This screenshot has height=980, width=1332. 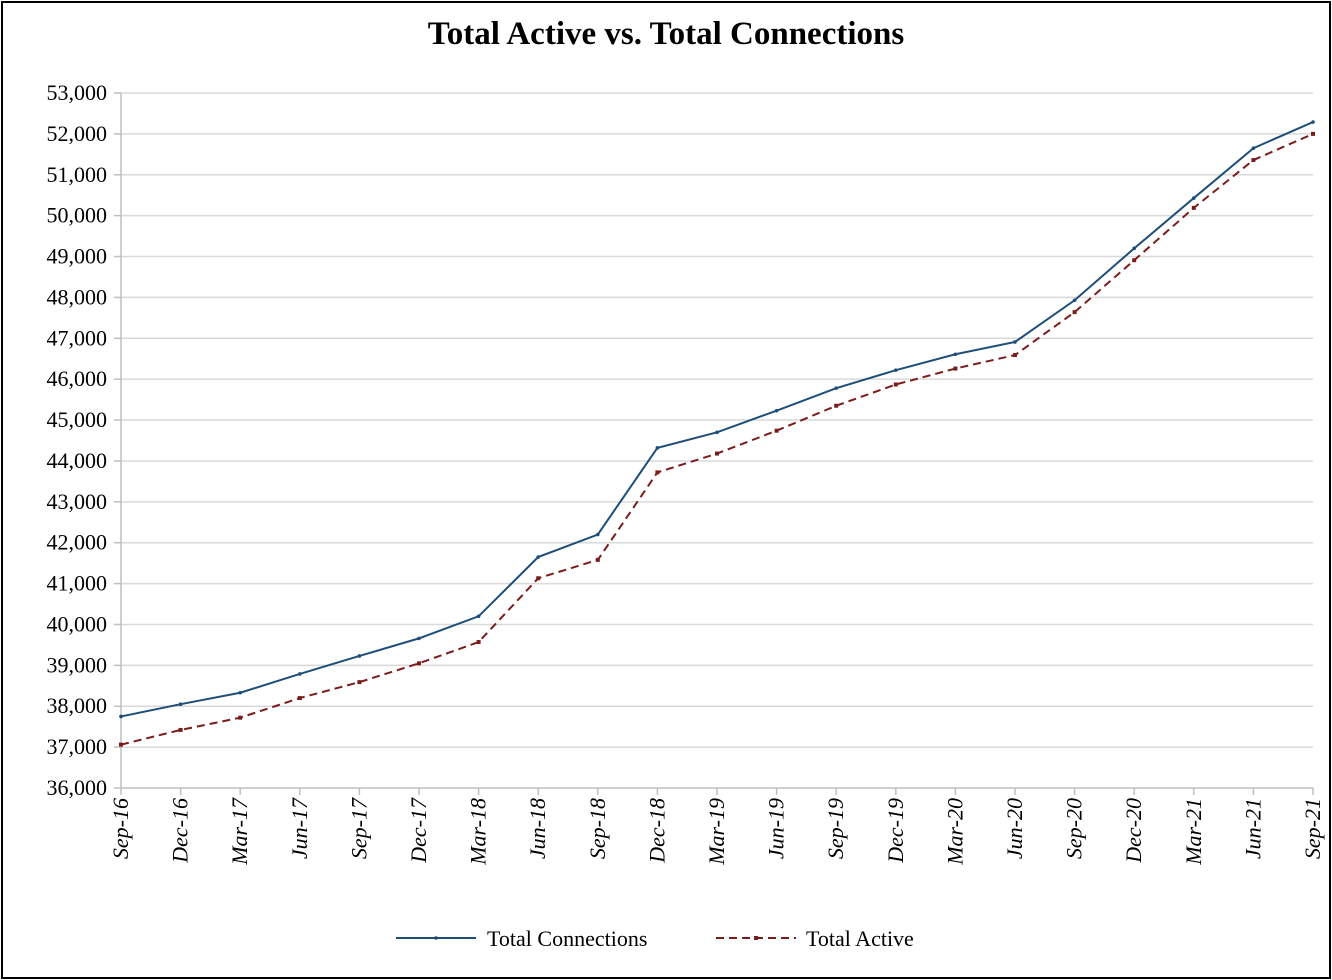 I want to click on y-tick-label: 51,000, so click(x=77, y=174).